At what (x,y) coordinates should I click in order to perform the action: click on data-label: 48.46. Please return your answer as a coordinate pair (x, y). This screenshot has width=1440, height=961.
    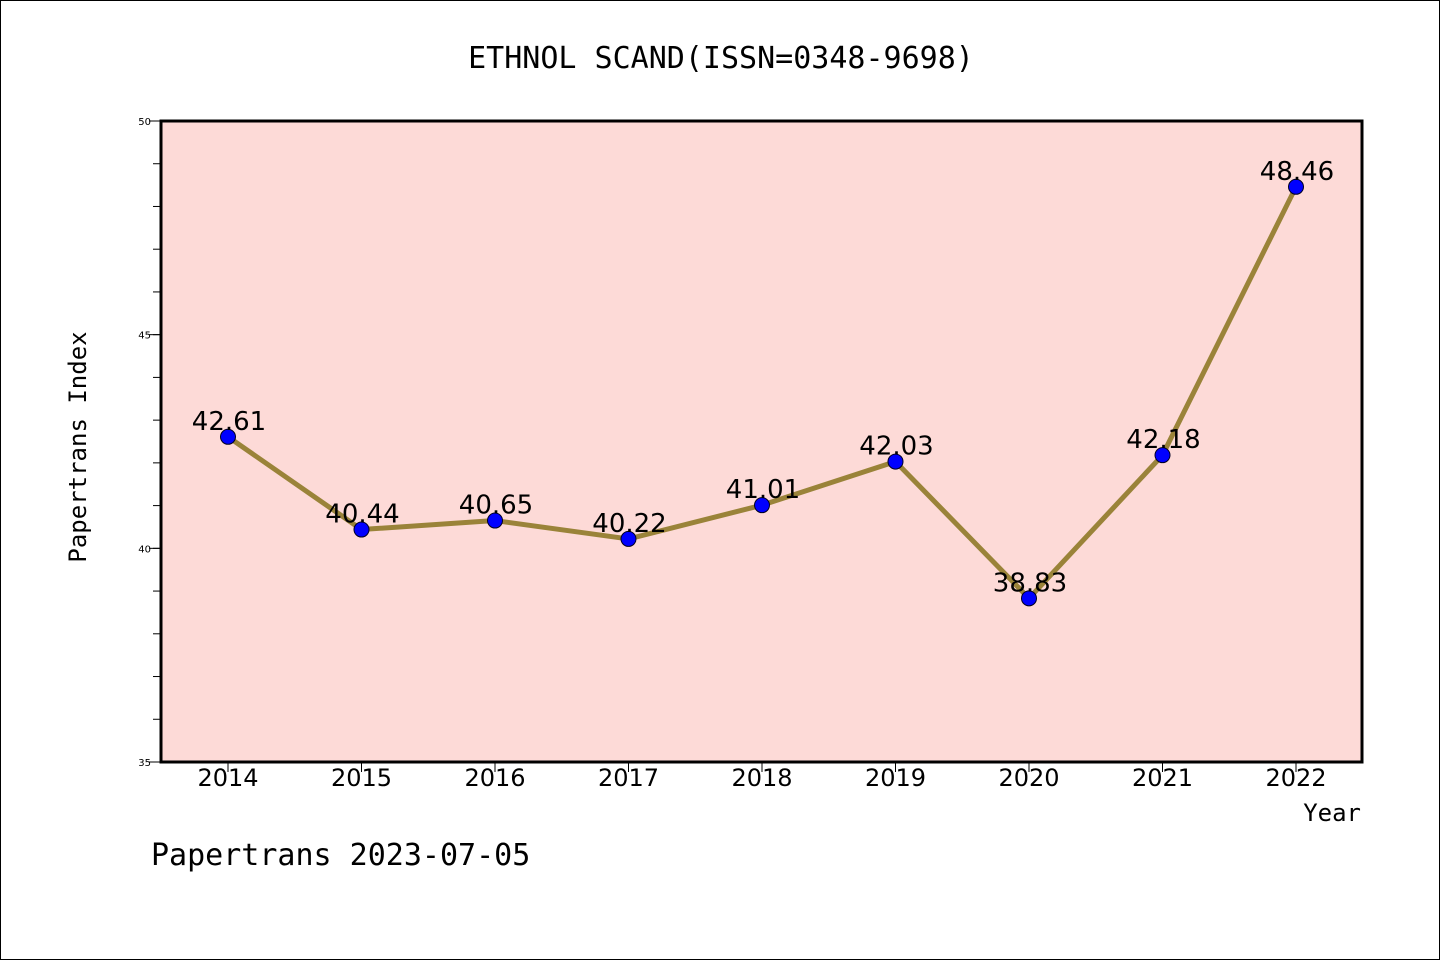
    Looking at the image, I should click on (1297, 172).